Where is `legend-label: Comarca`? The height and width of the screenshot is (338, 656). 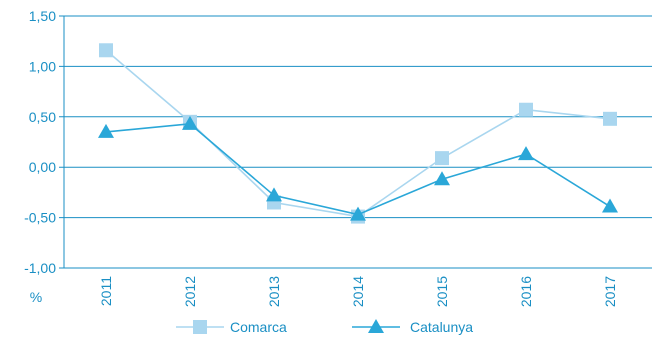 legend-label: Comarca is located at coordinates (258, 327).